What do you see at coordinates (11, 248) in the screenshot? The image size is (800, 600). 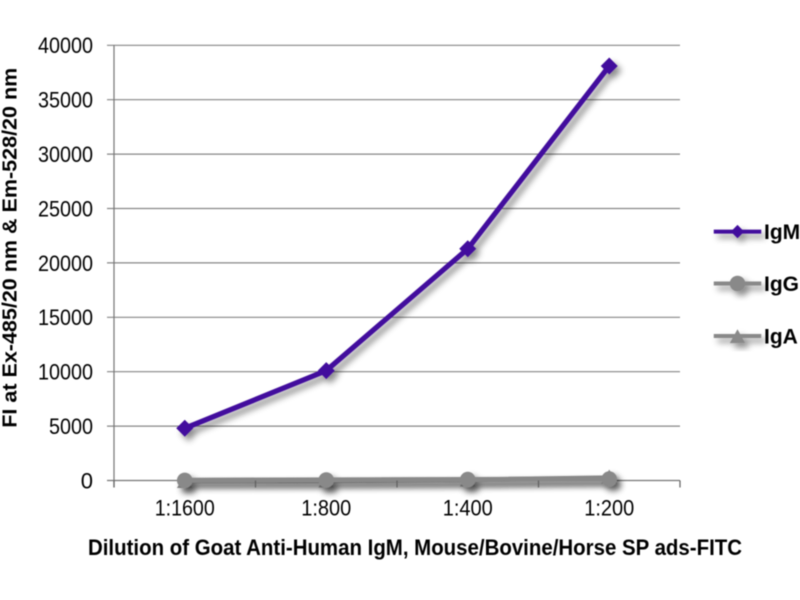 I see `svg-text:FI at Ex-485/20 nm & Em-528/20: FI at Ex-485/20 nm & Em-528/20 nm` at bounding box center [11, 248].